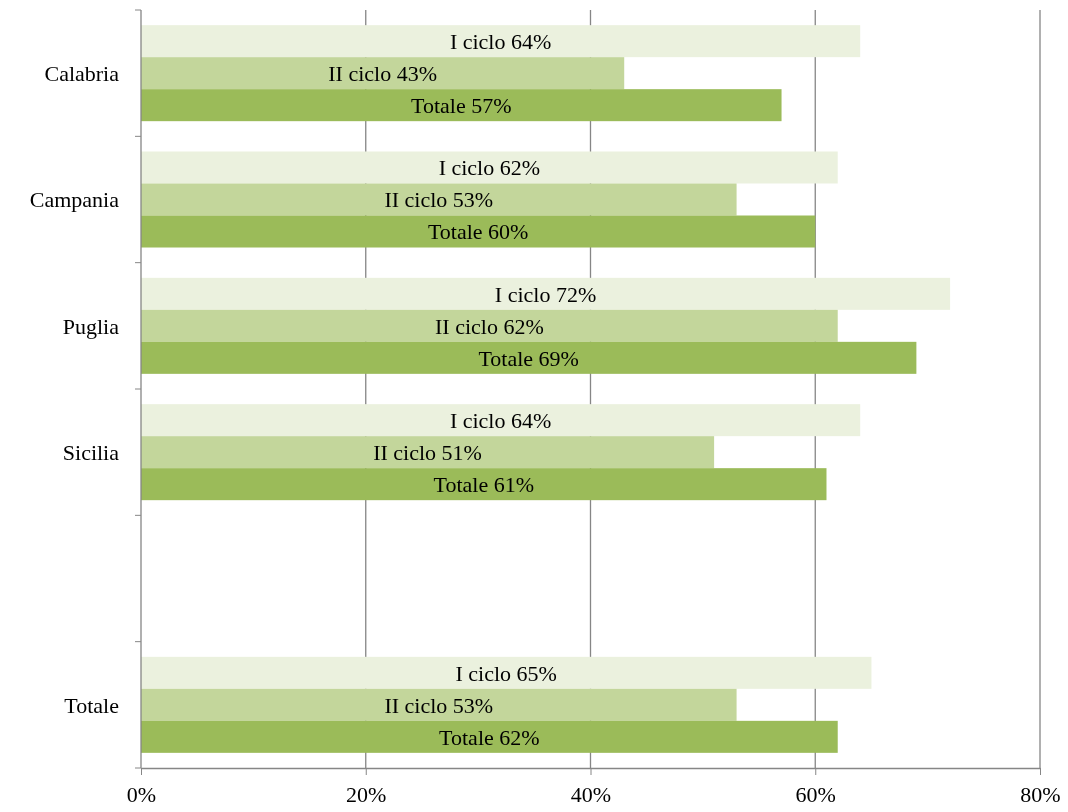  I want to click on data-label: Totale 57%, so click(461, 105).